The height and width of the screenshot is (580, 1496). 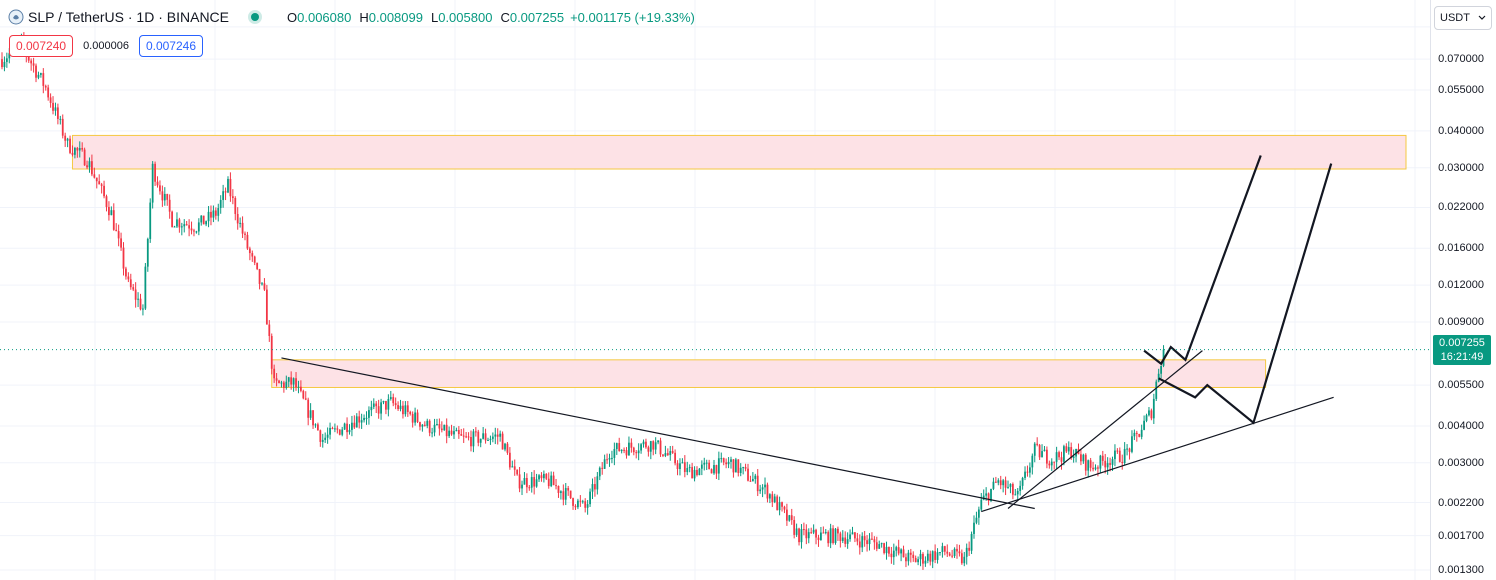 I want to click on projection-path, so click(x=1245, y=294).